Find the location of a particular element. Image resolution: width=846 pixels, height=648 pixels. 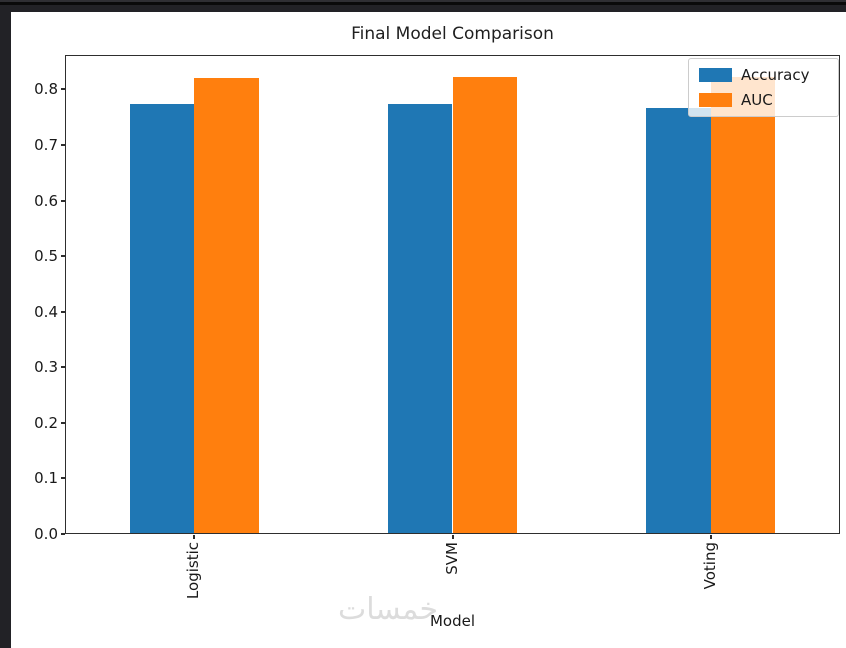

bar-logistic-auc is located at coordinates (226, 306).